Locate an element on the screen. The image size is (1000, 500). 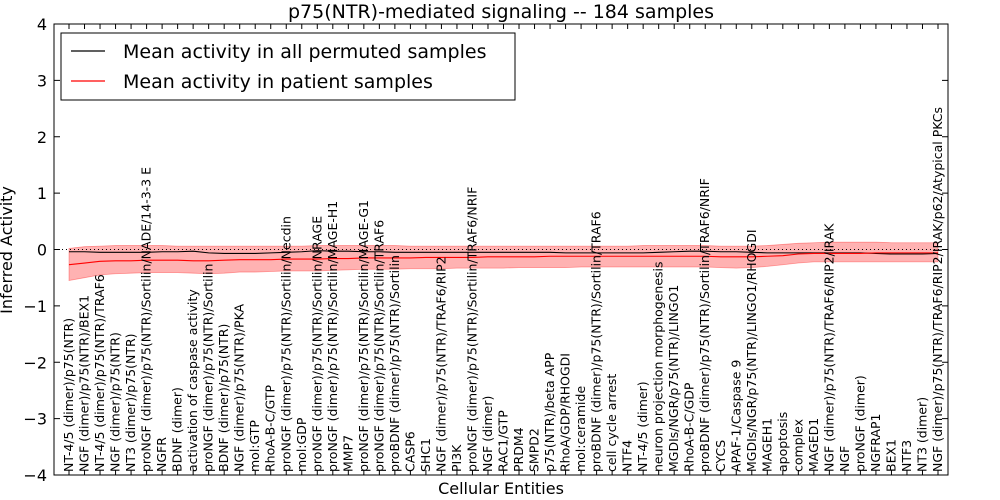
x-tick-label: NGF (dimer)/p75(NTR) is located at coordinates (115, 402).